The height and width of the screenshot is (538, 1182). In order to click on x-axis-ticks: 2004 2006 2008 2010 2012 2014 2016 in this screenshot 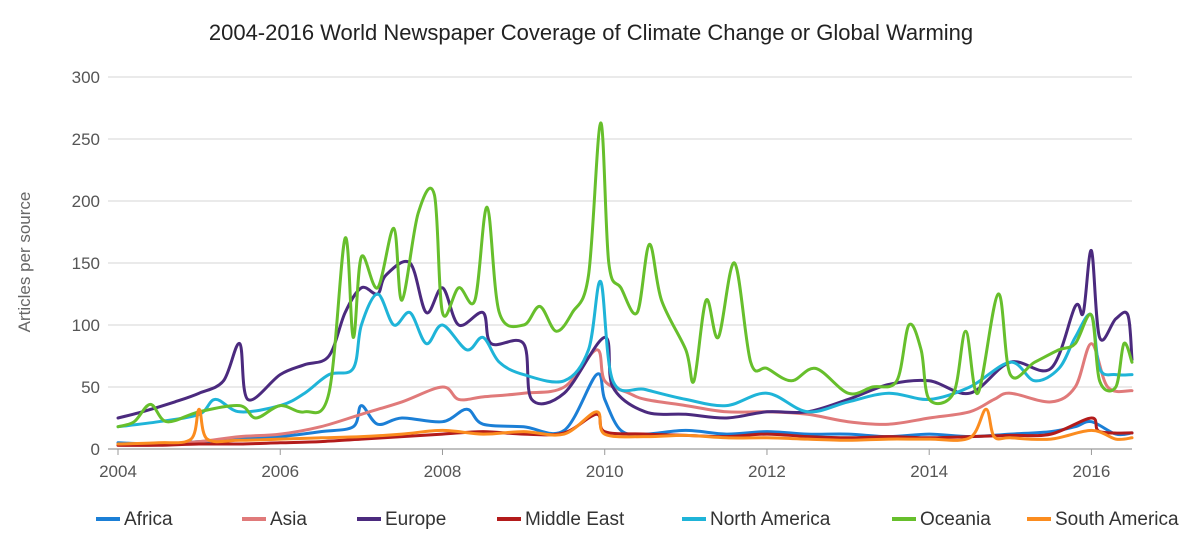, I will do `click(604, 465)`.